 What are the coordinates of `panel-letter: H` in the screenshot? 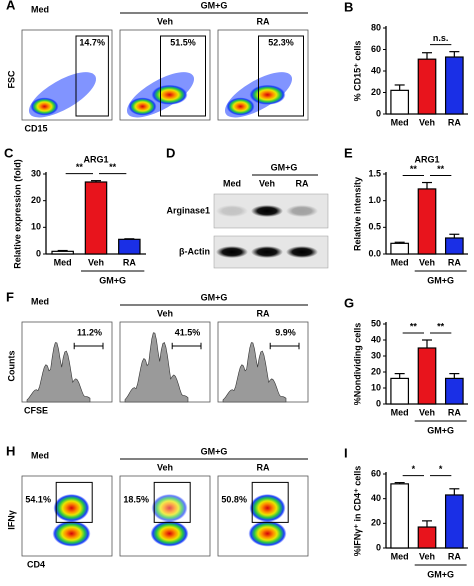 It's located at (10, 450).